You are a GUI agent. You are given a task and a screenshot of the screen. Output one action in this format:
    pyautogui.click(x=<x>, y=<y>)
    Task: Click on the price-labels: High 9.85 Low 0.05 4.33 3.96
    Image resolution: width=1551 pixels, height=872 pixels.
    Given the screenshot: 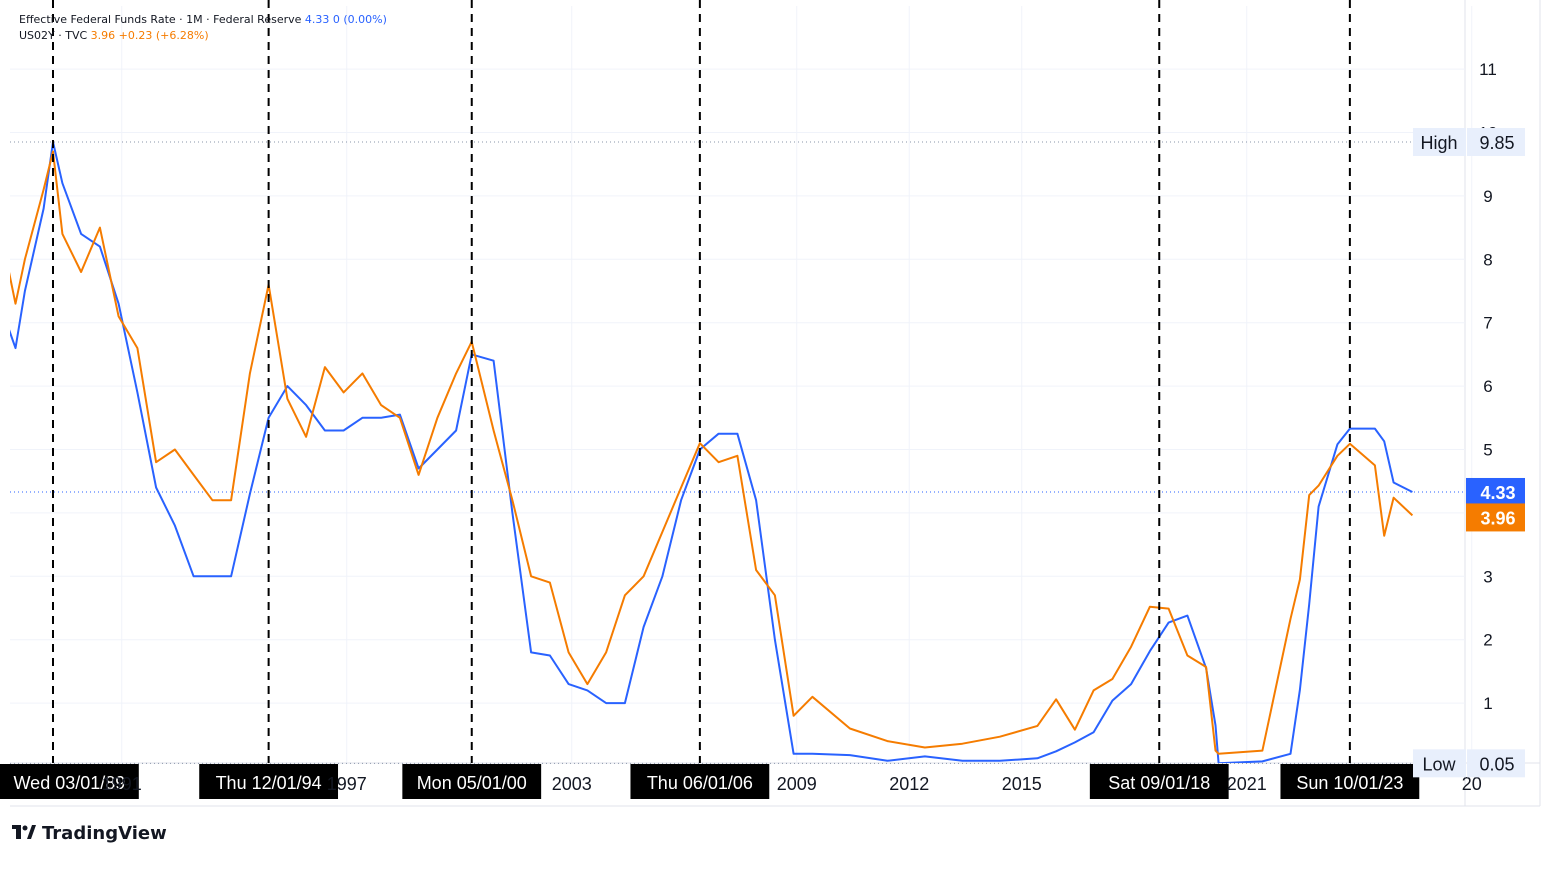 What is the action you would take?
    pyautogui.click(x=1469, y=453)
    